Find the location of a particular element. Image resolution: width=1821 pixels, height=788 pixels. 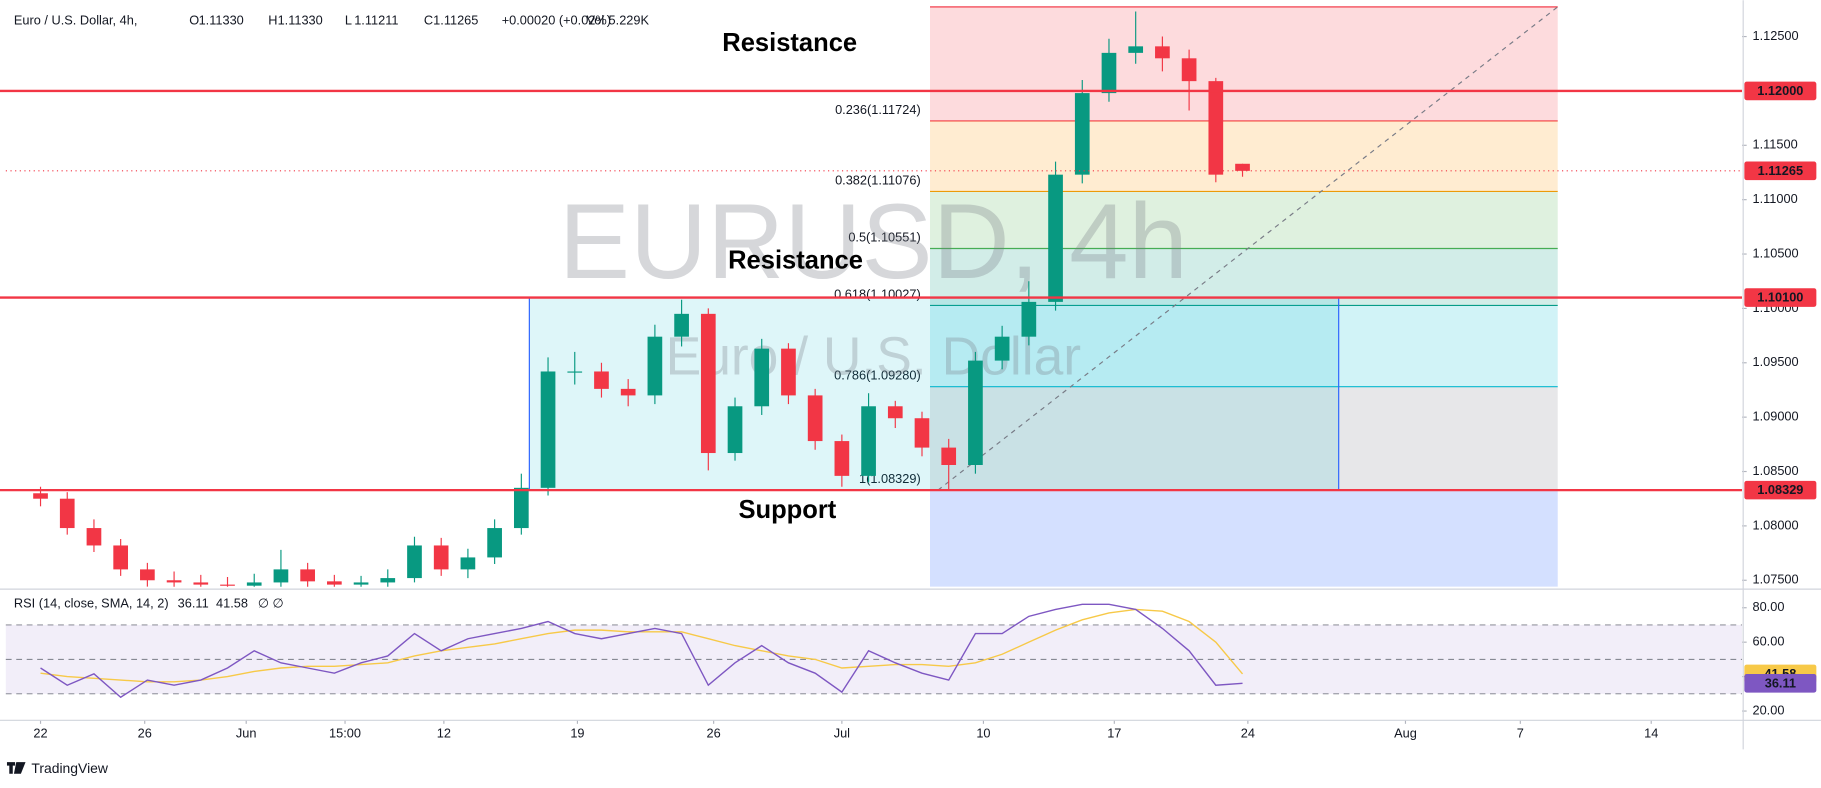

fib-level-label: 0.786(1.09280) is located at coordinates (877, 375).